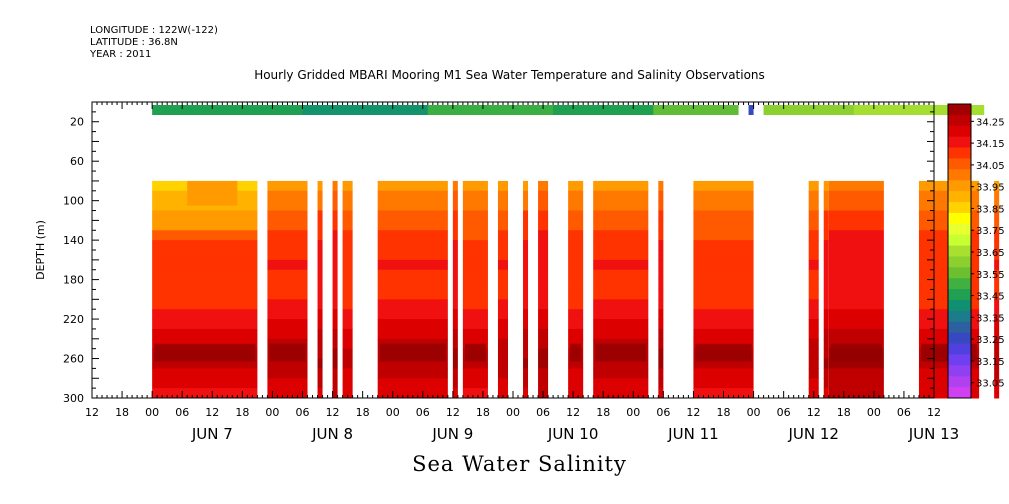 The height and width of the screenshot is (504, 1009). I want to click on x-day-label: JUN 10, so click(572, 434).